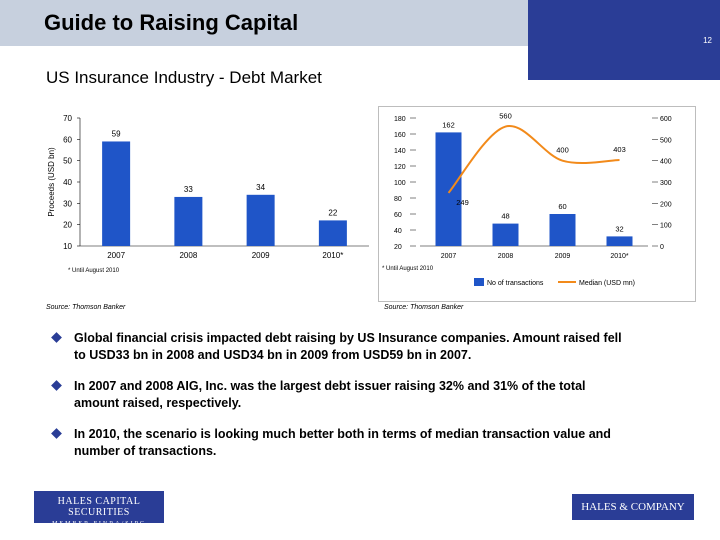 Image resolution: width=720 pixels, height=540 pixels. Describe the element at coordinates (67, 139) in the screenshot. I see `y-tick-label: 60` at that location.